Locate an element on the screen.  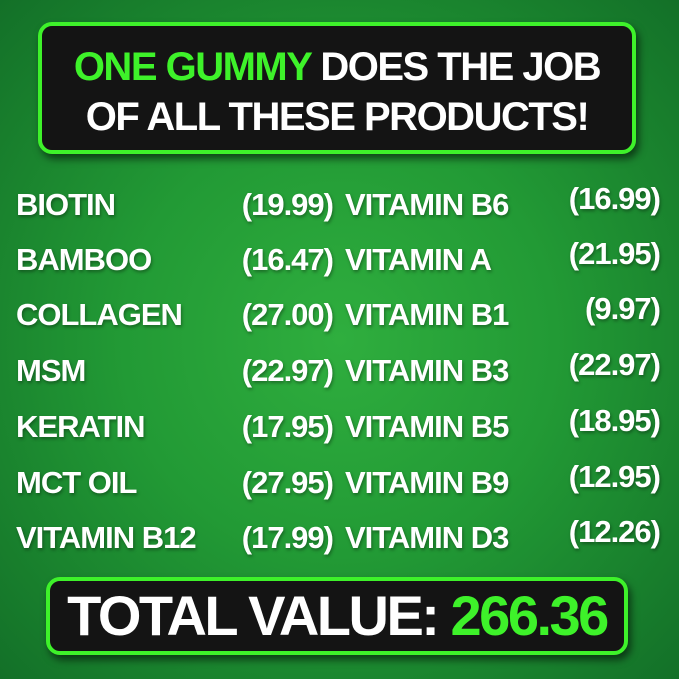
product-row: KERATIN (17.95) VITAMIN B5 (18.95) is located at coordinates (339, 425).